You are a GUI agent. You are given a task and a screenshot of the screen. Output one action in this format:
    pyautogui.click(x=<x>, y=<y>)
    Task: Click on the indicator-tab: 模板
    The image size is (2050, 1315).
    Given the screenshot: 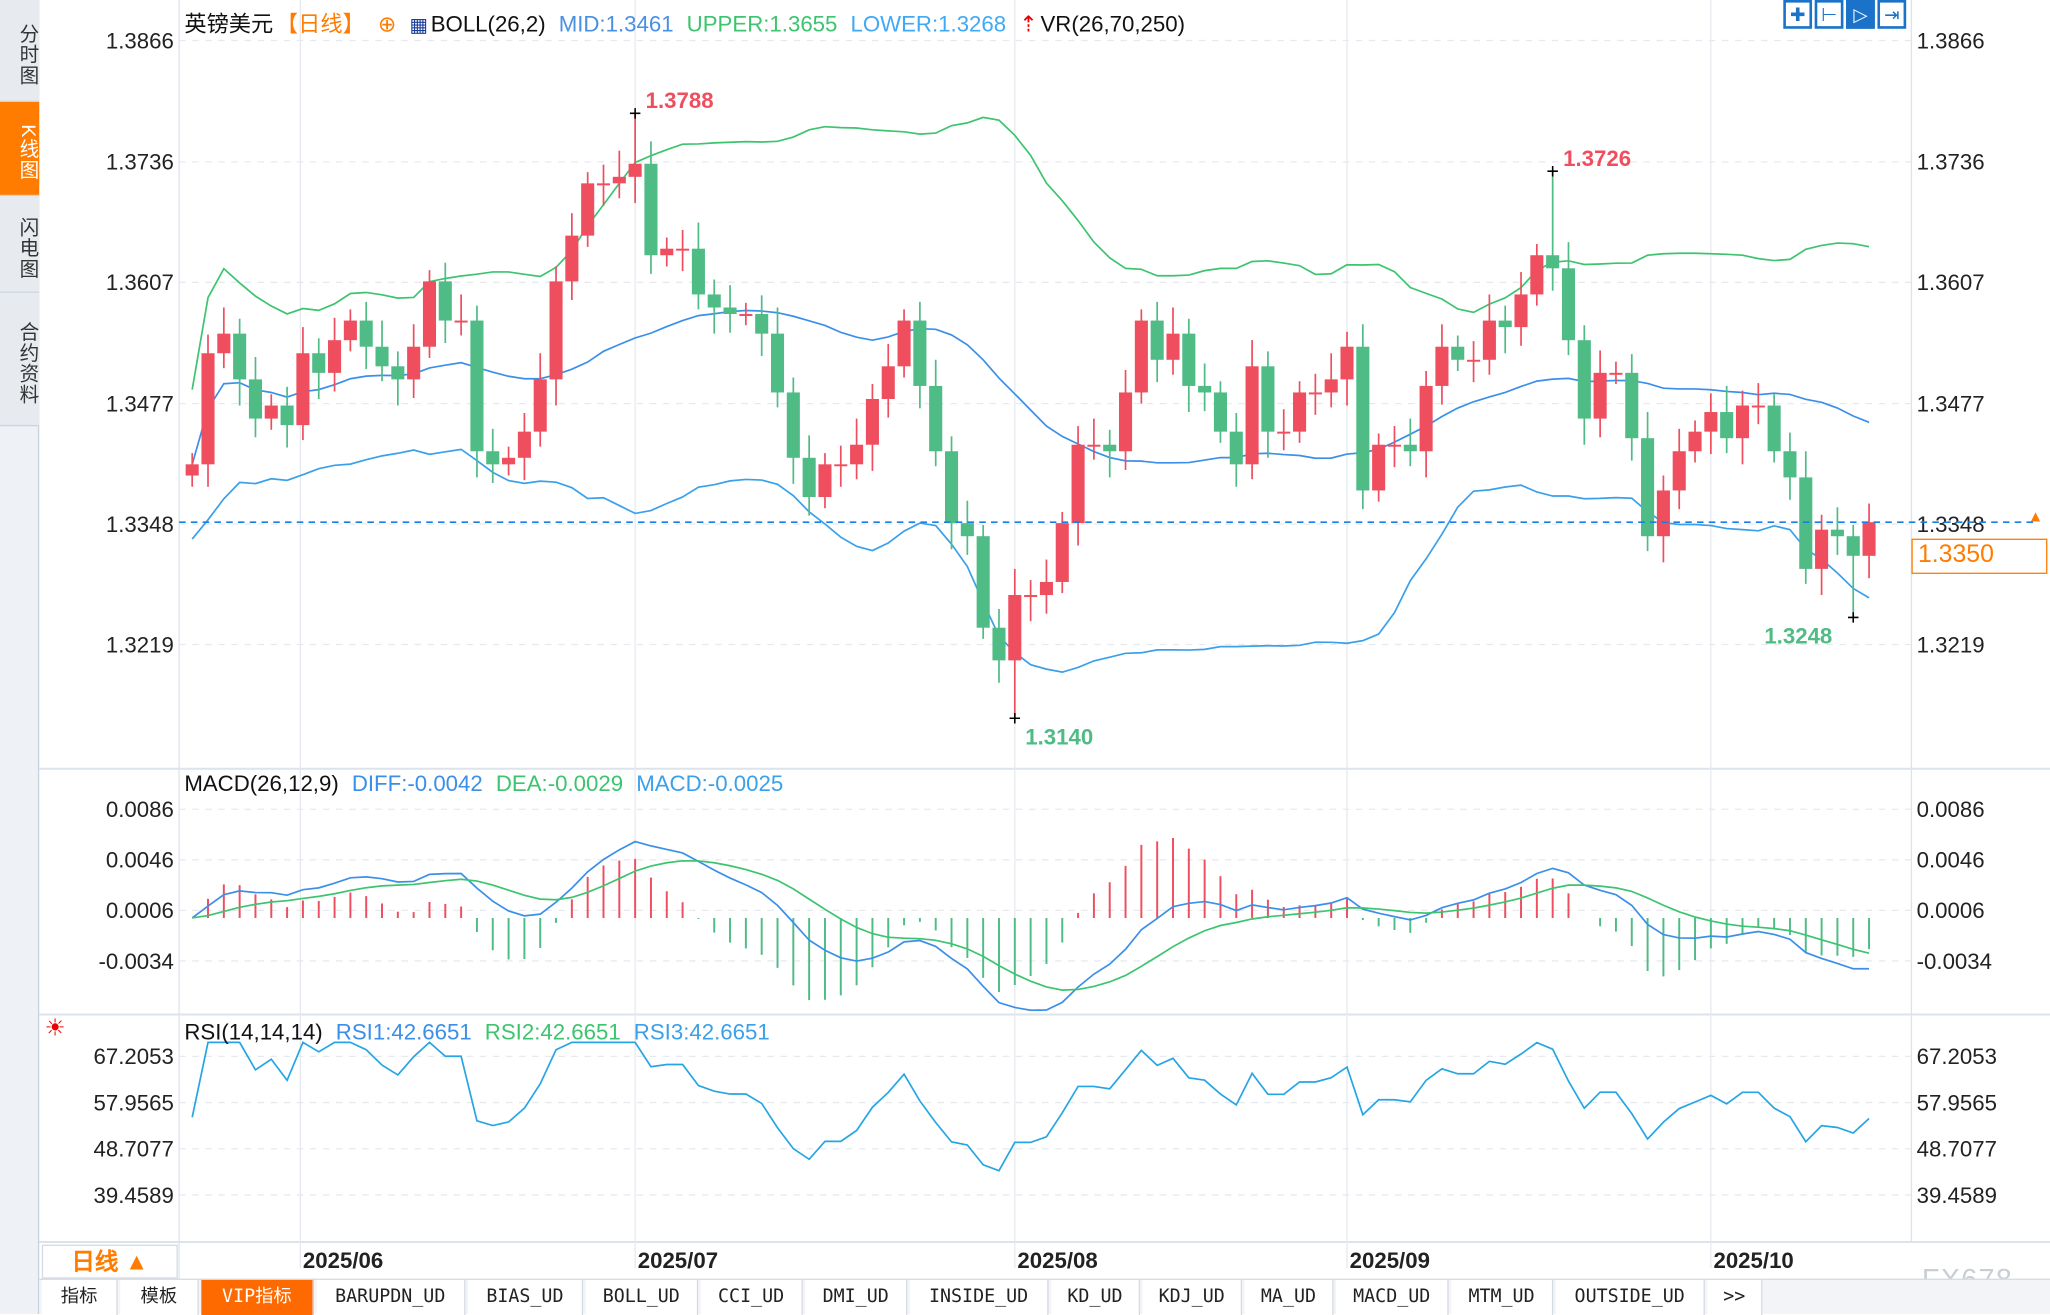 What is the action you would take?
    pyautogui.click(x=159, y=1297)
    